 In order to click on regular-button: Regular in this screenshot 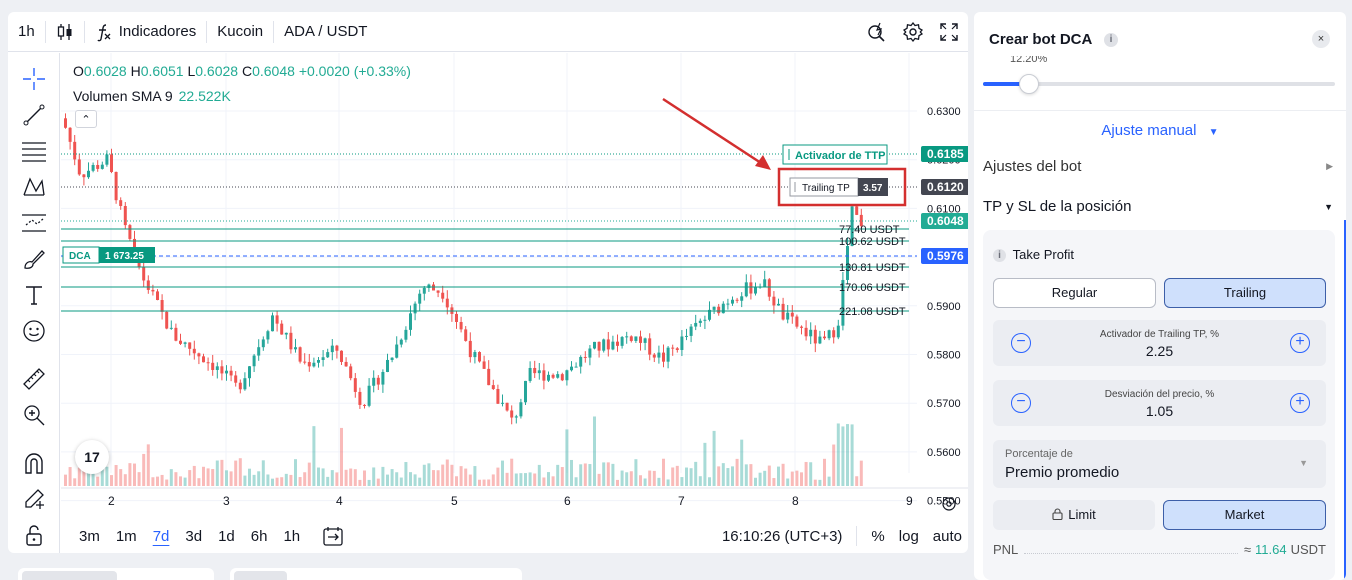, I will do `click(1074, 293)`.